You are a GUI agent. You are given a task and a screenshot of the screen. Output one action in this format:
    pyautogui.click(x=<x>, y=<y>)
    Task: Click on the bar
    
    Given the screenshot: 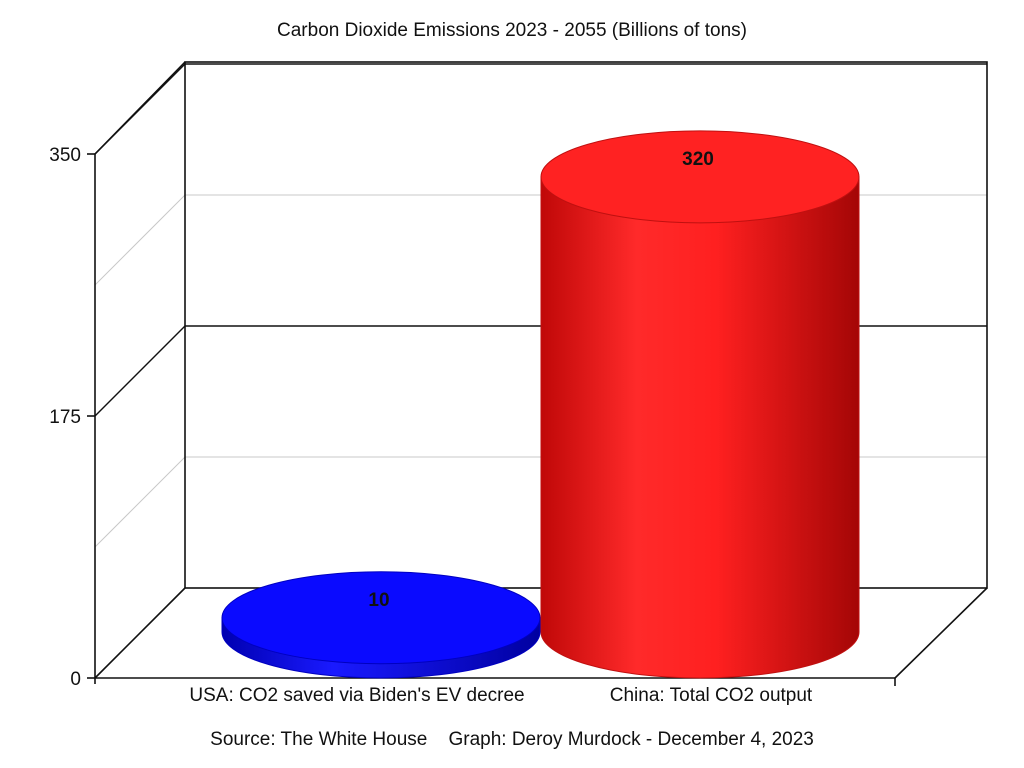 What is the action you would take?
    pyautogui.click(x=381, y=625)
    